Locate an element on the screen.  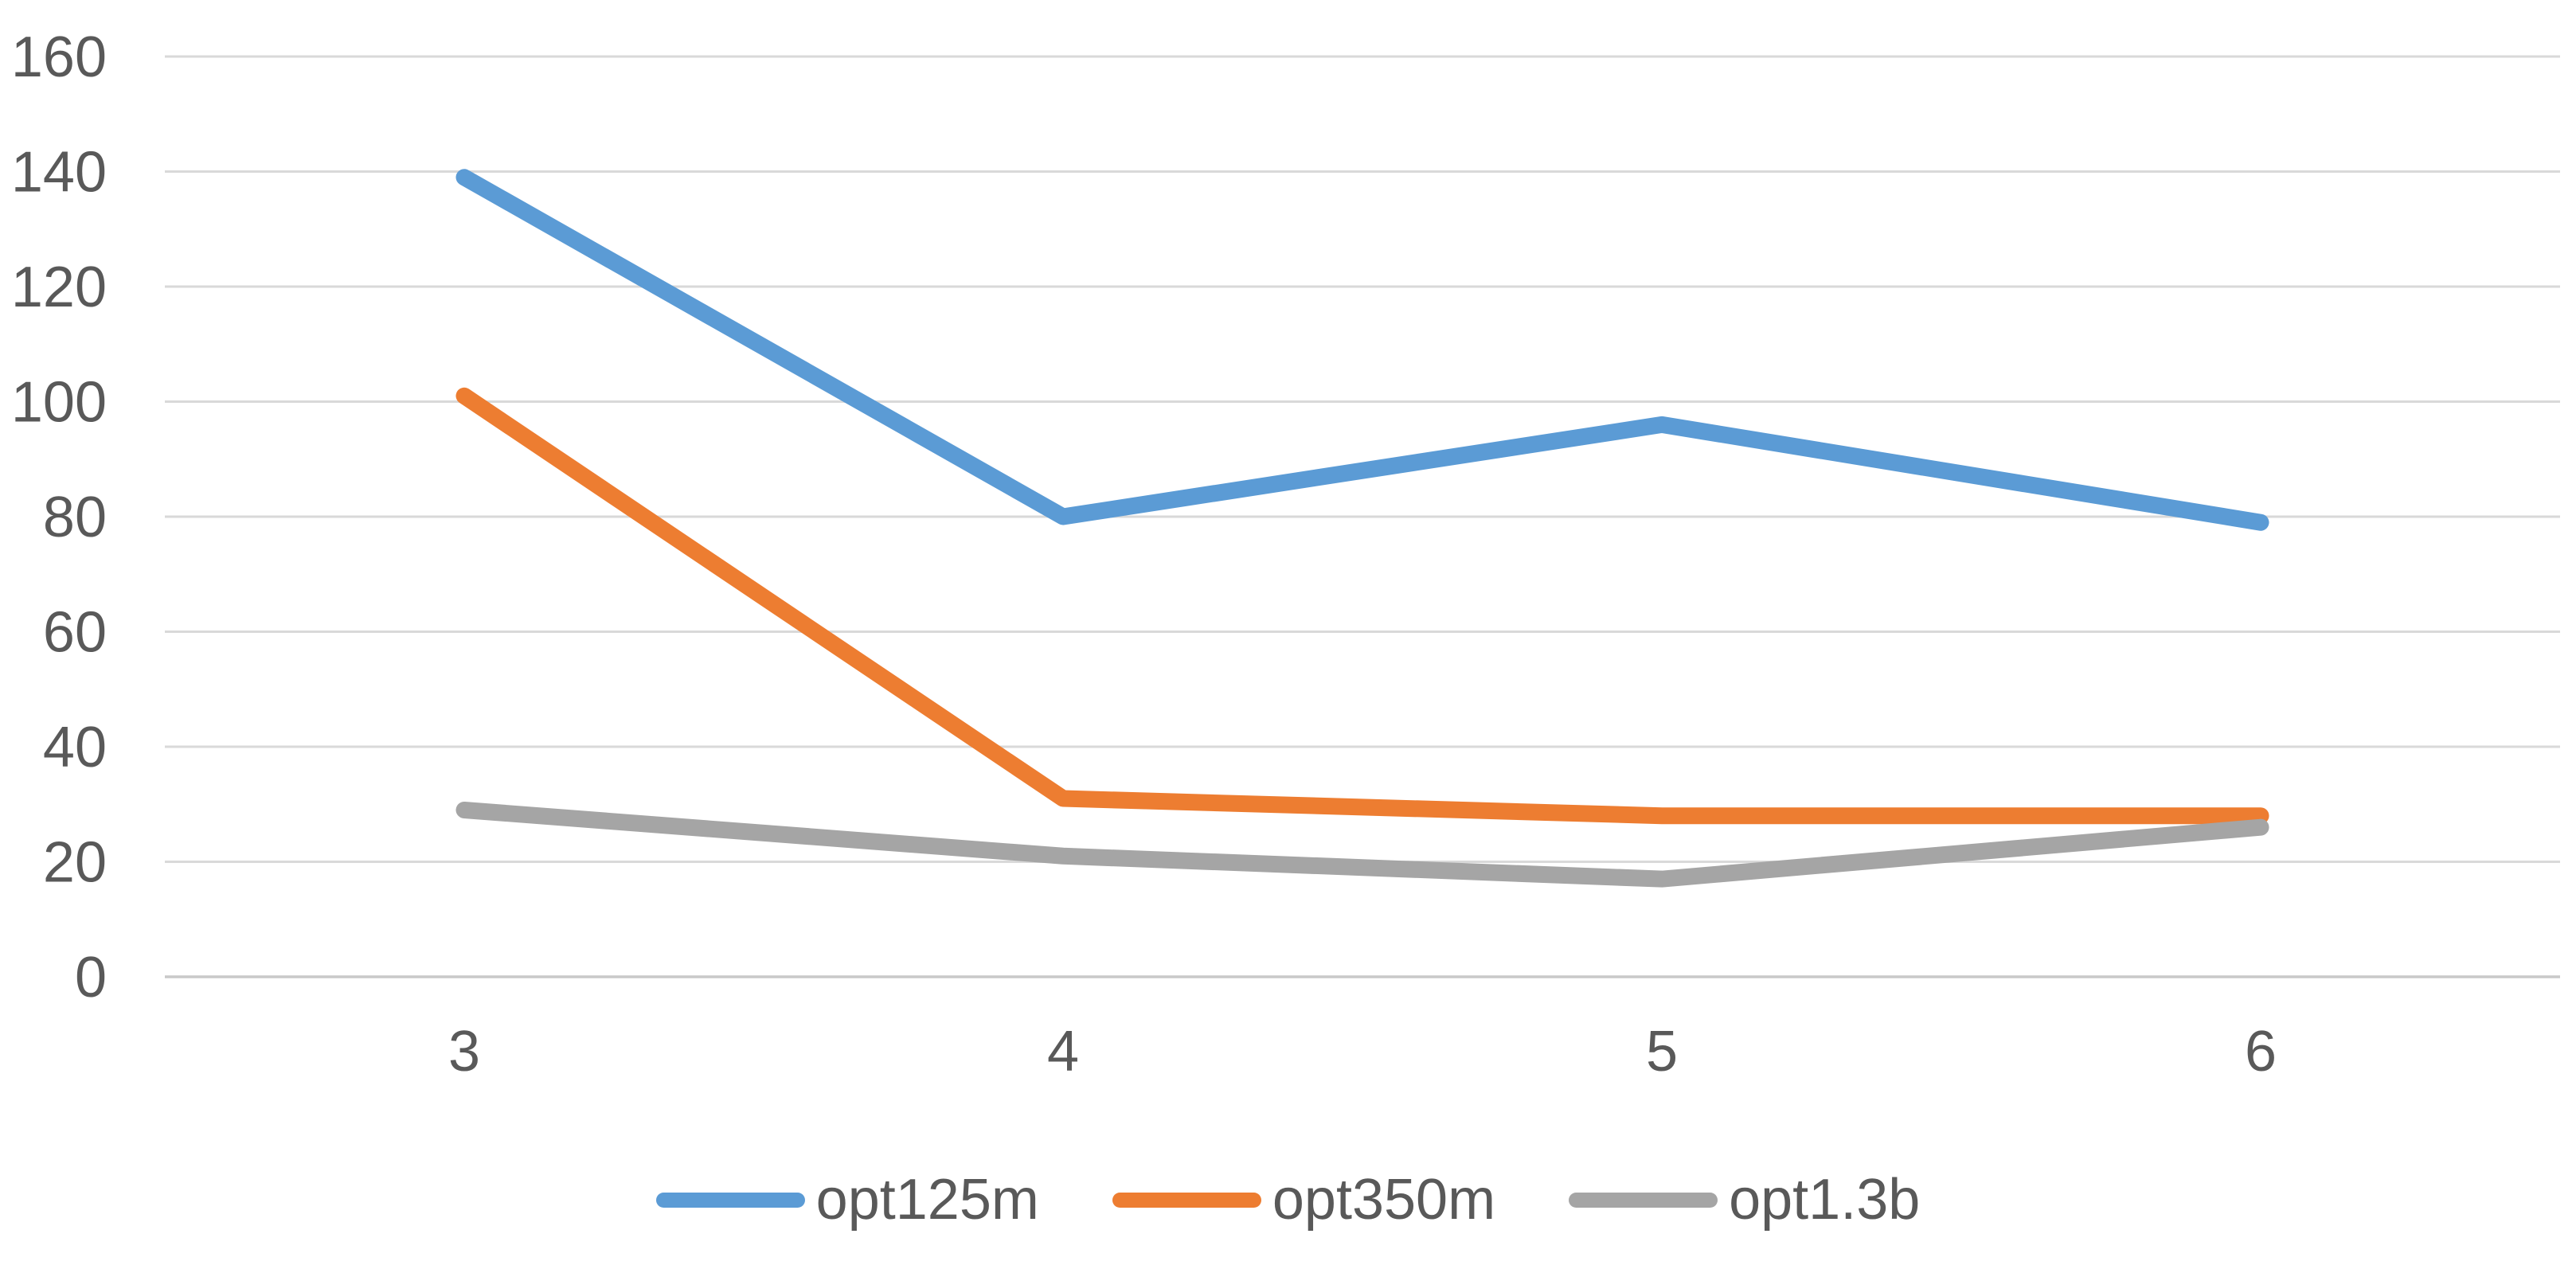
y-axis-tick-label: 160 is located at coordinates (59, 57).